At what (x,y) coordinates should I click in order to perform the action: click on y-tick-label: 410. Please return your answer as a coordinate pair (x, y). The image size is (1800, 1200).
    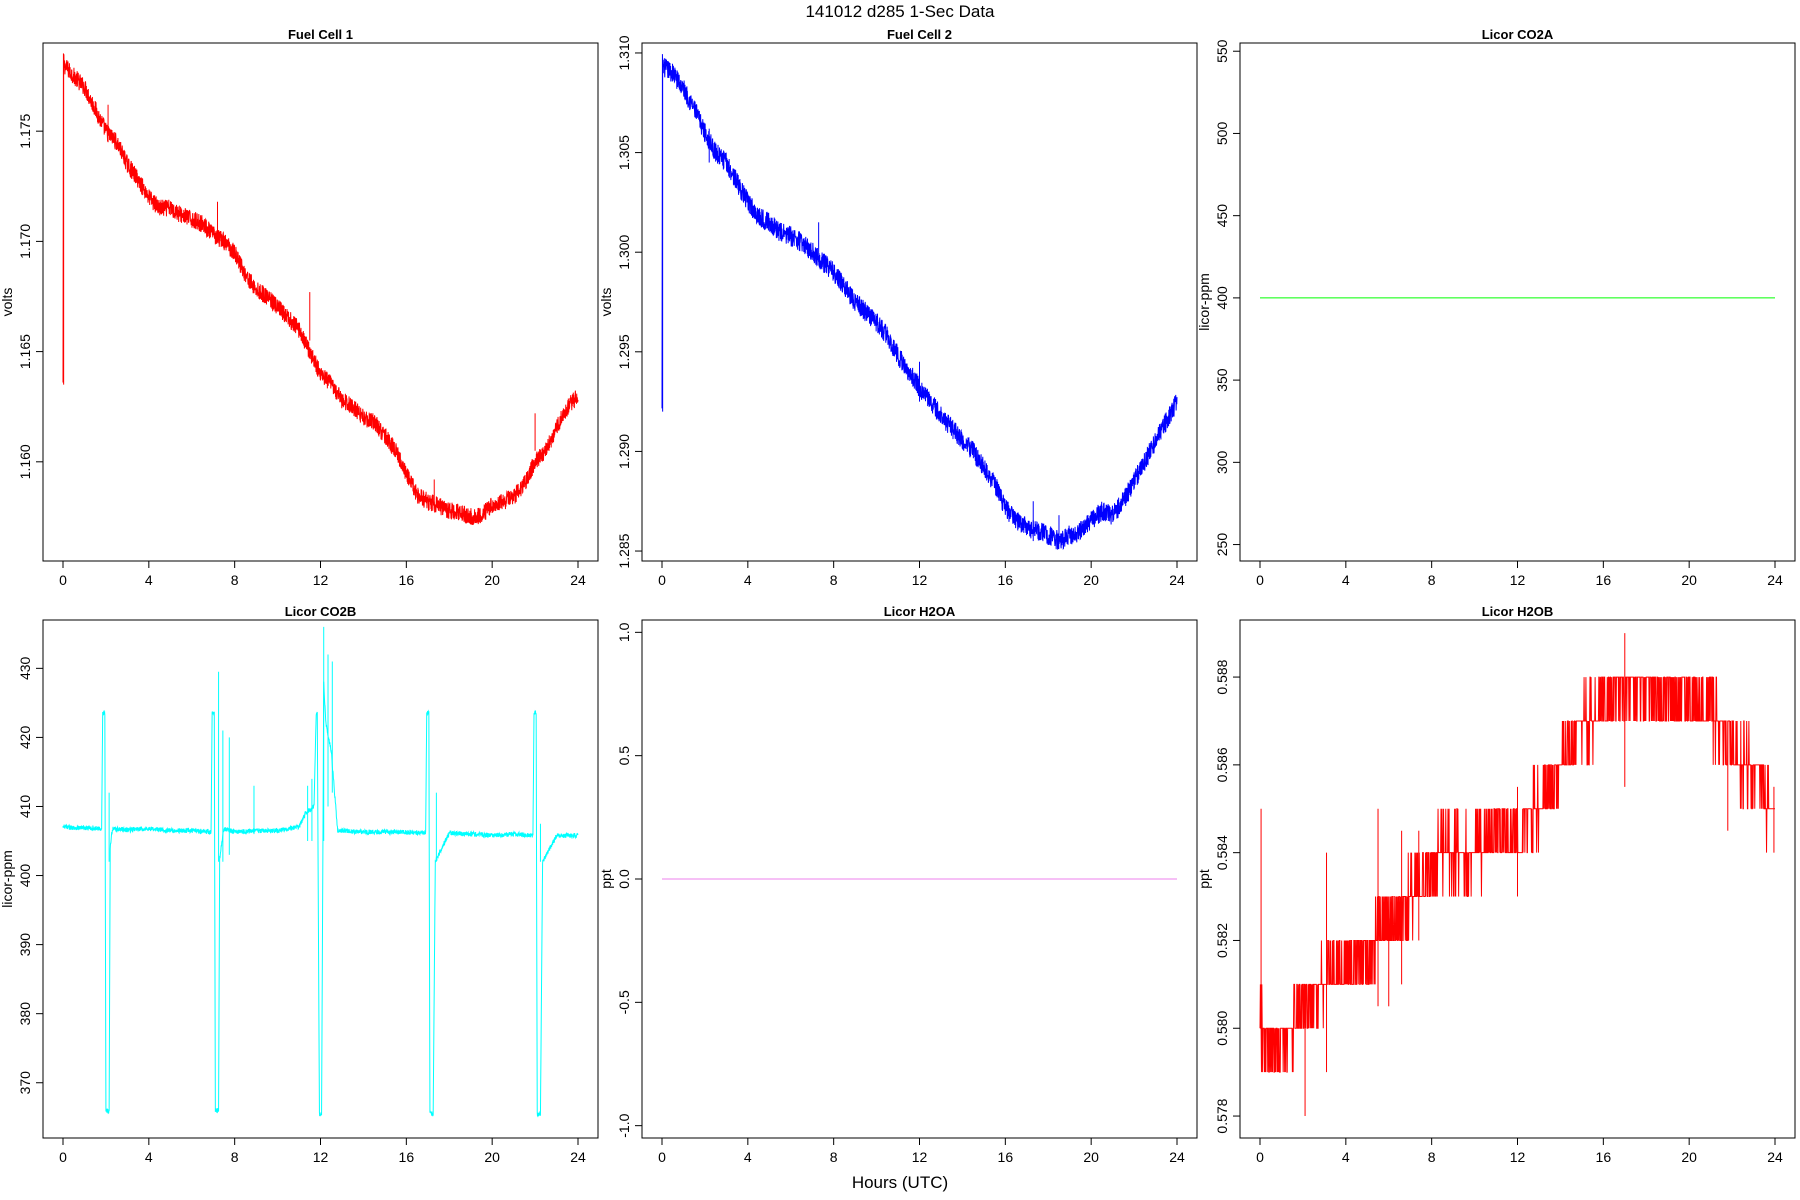
    Looking at the image, I should click on (25, 807).